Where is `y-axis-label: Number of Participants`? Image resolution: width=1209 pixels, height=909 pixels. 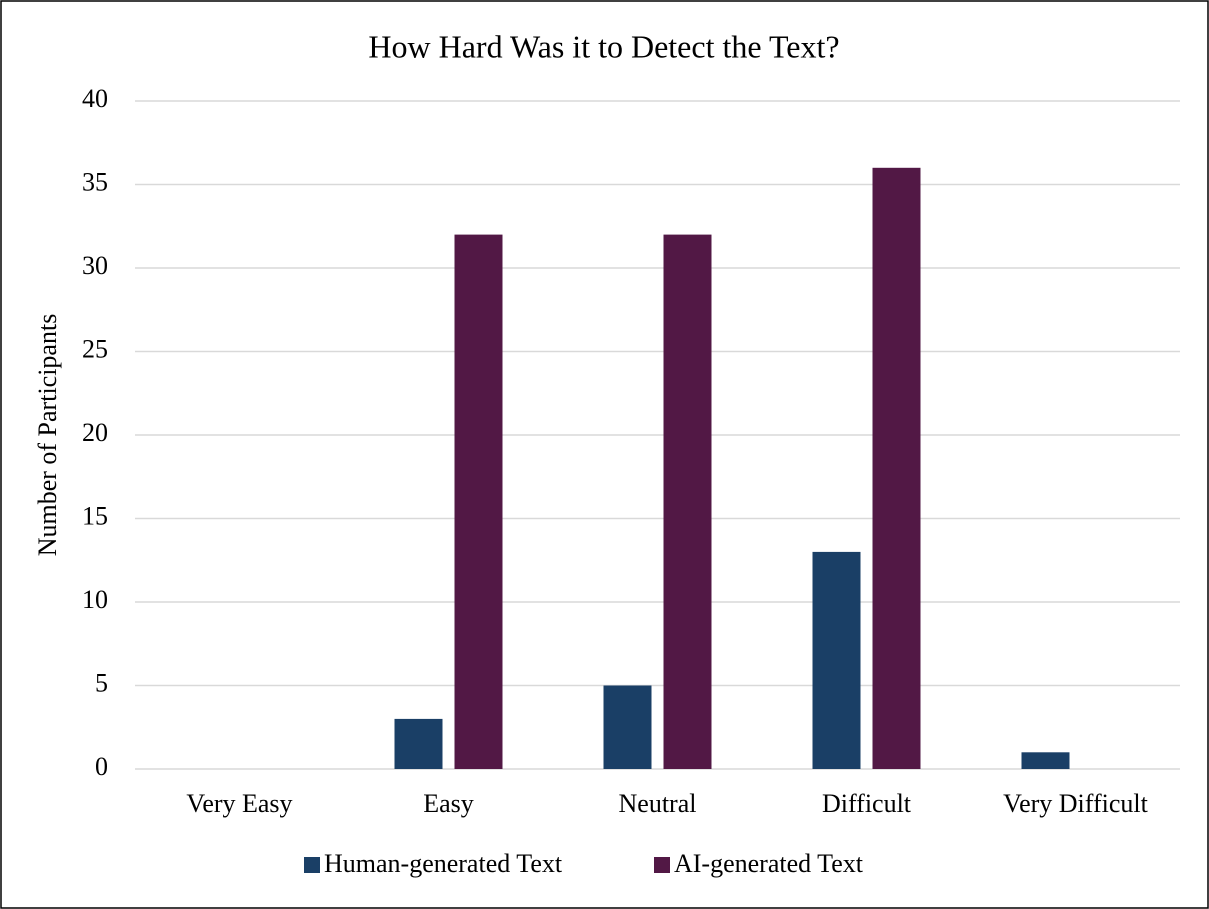 y-axis-label: Number of Participants is located at coordinates (47, 435).